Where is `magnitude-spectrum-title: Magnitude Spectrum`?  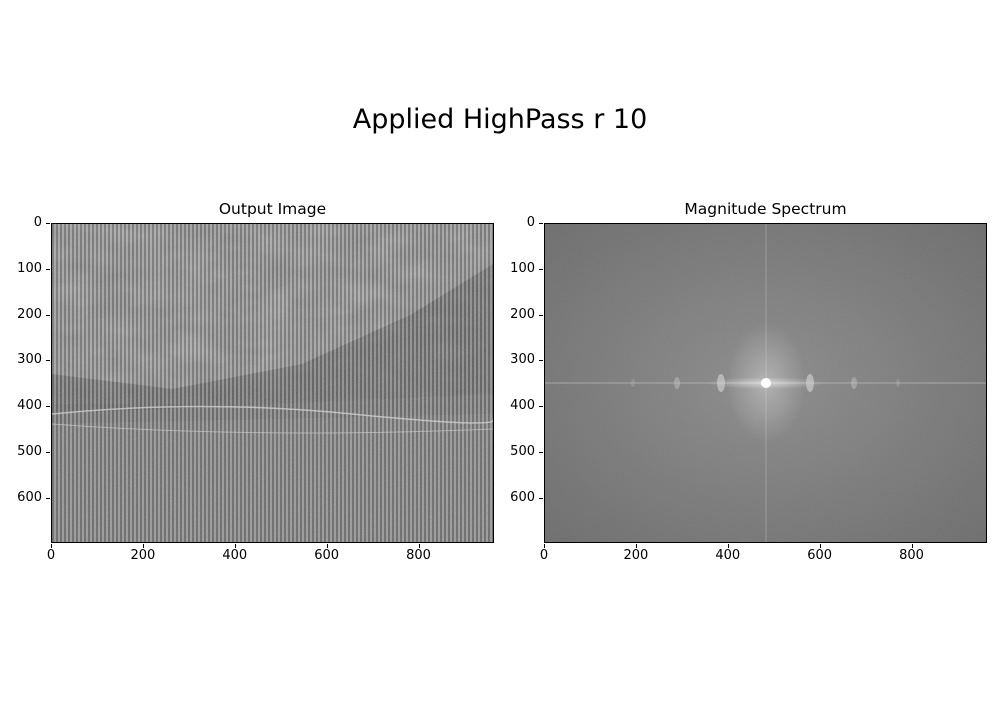 magnitude-spectrum-title: Magnitude Spectrum is located at coordinates (765, 209).